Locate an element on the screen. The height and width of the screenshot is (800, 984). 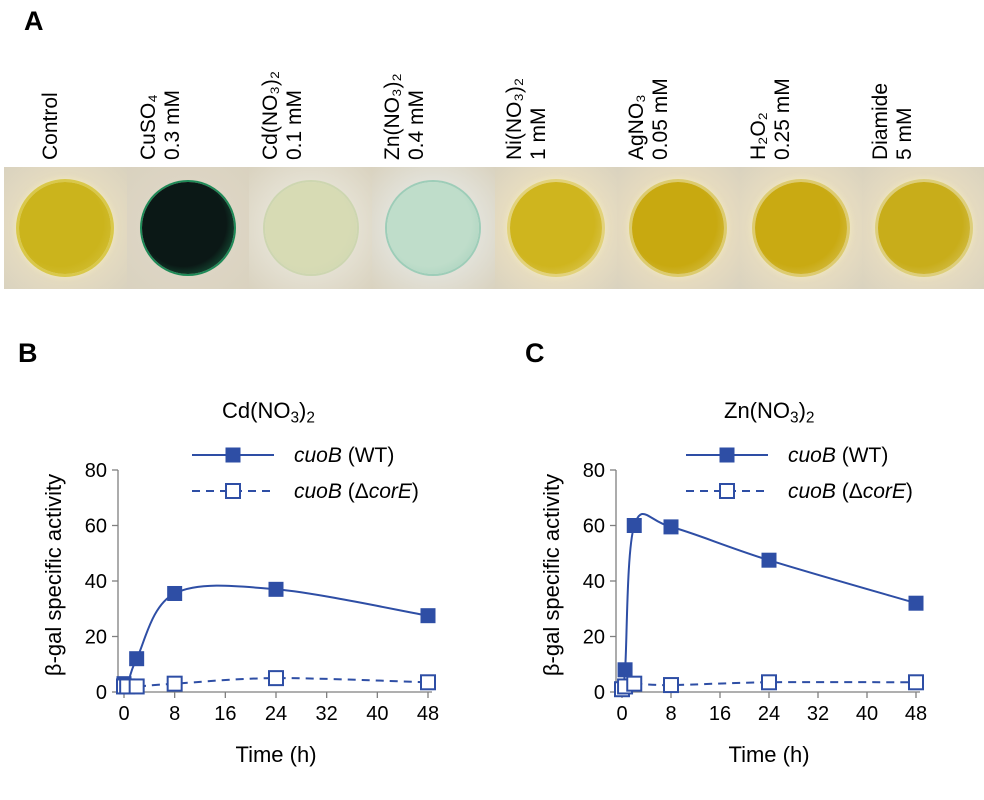
series-line is located at coordinates (769, 601).